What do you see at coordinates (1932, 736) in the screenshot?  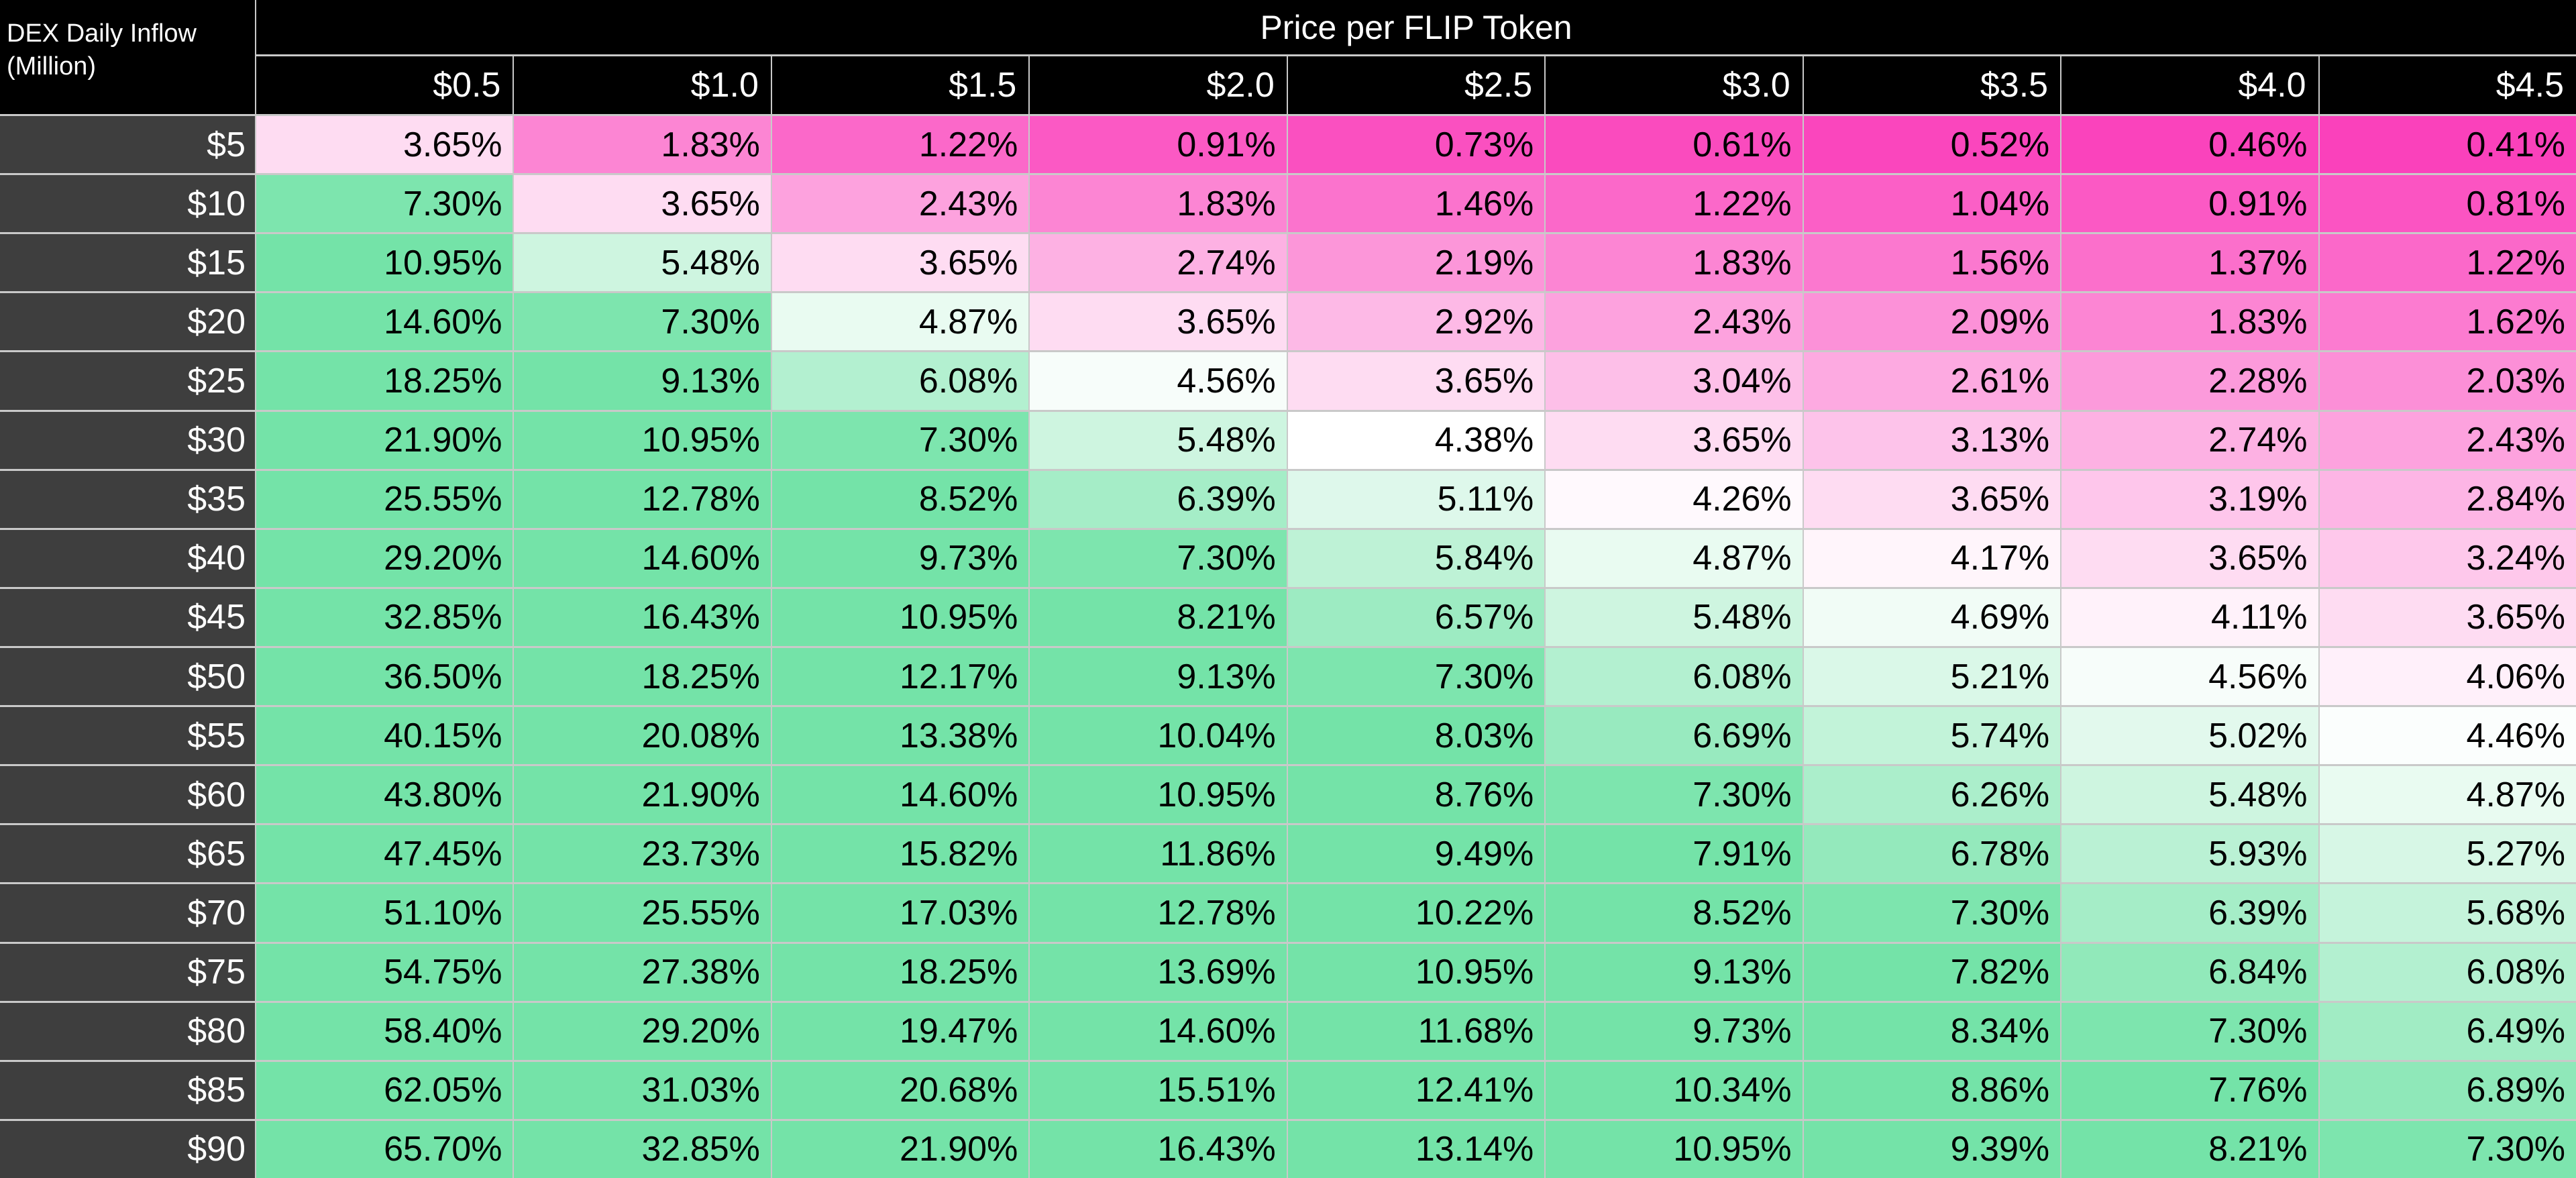 I see `apy-cell: 5.74%` at bounding box center [1932, 736].